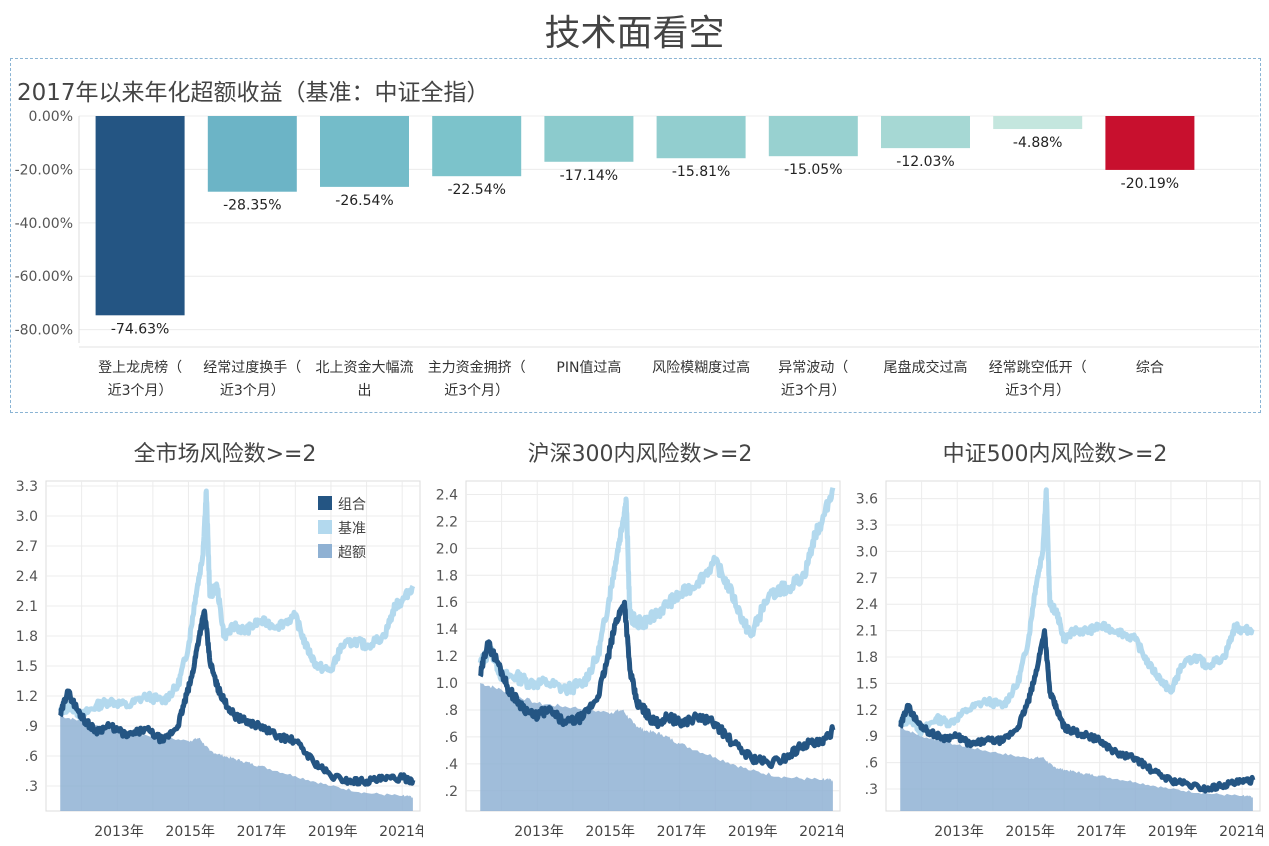 The width and height of the screenshot is (1269, 846). What do you see at coordinates (451, 765) in the screenshot?
I see `y-tick-label: .4` at bounding box center [451, 765].